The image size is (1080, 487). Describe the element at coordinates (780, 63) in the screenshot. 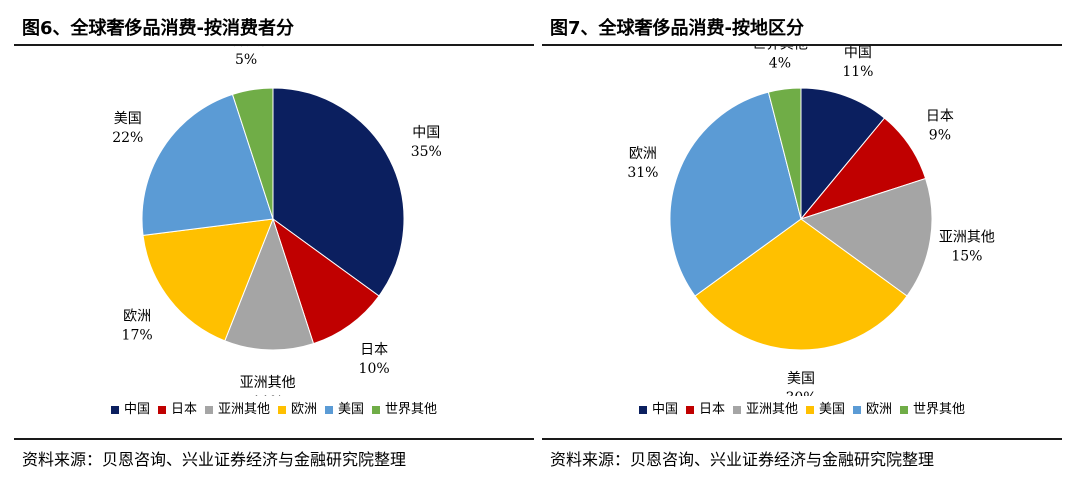

I see `slice-percent-label: 4%` at that location.